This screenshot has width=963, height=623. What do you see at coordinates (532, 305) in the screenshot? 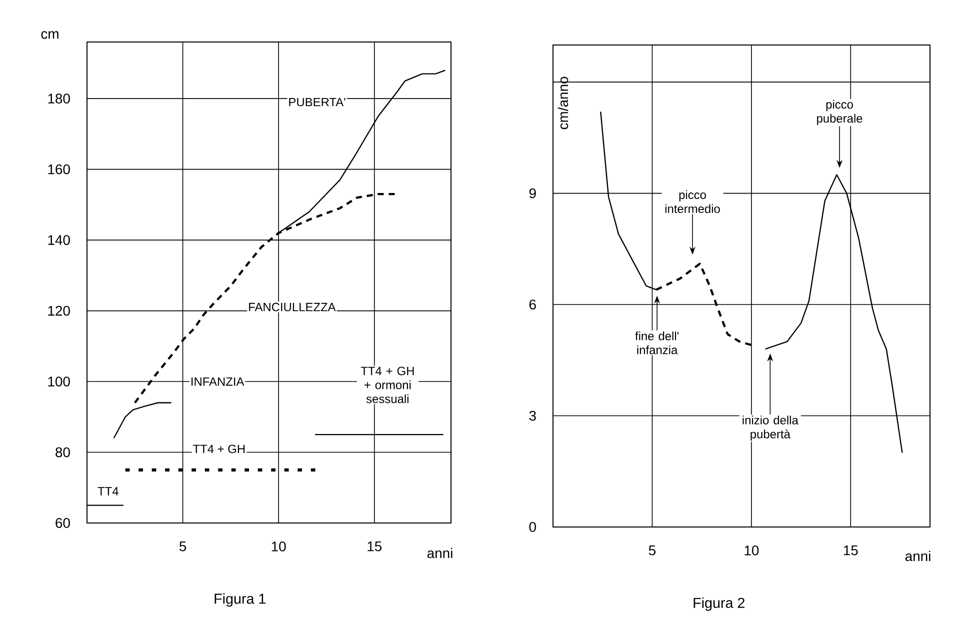
I see `y-tick-label: 6` at bounding box center [532, 305].